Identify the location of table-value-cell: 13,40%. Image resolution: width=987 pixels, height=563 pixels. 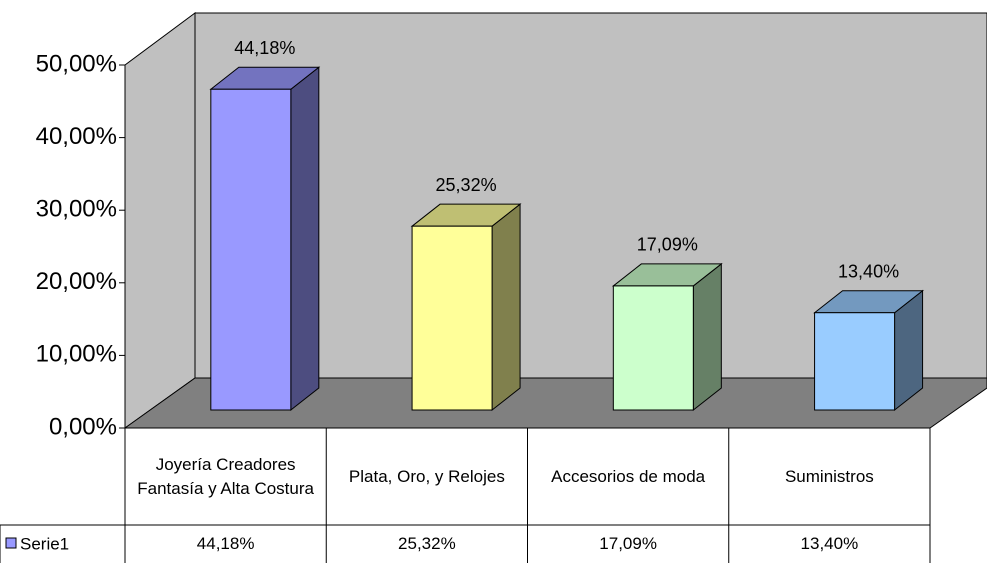
(829, 543).